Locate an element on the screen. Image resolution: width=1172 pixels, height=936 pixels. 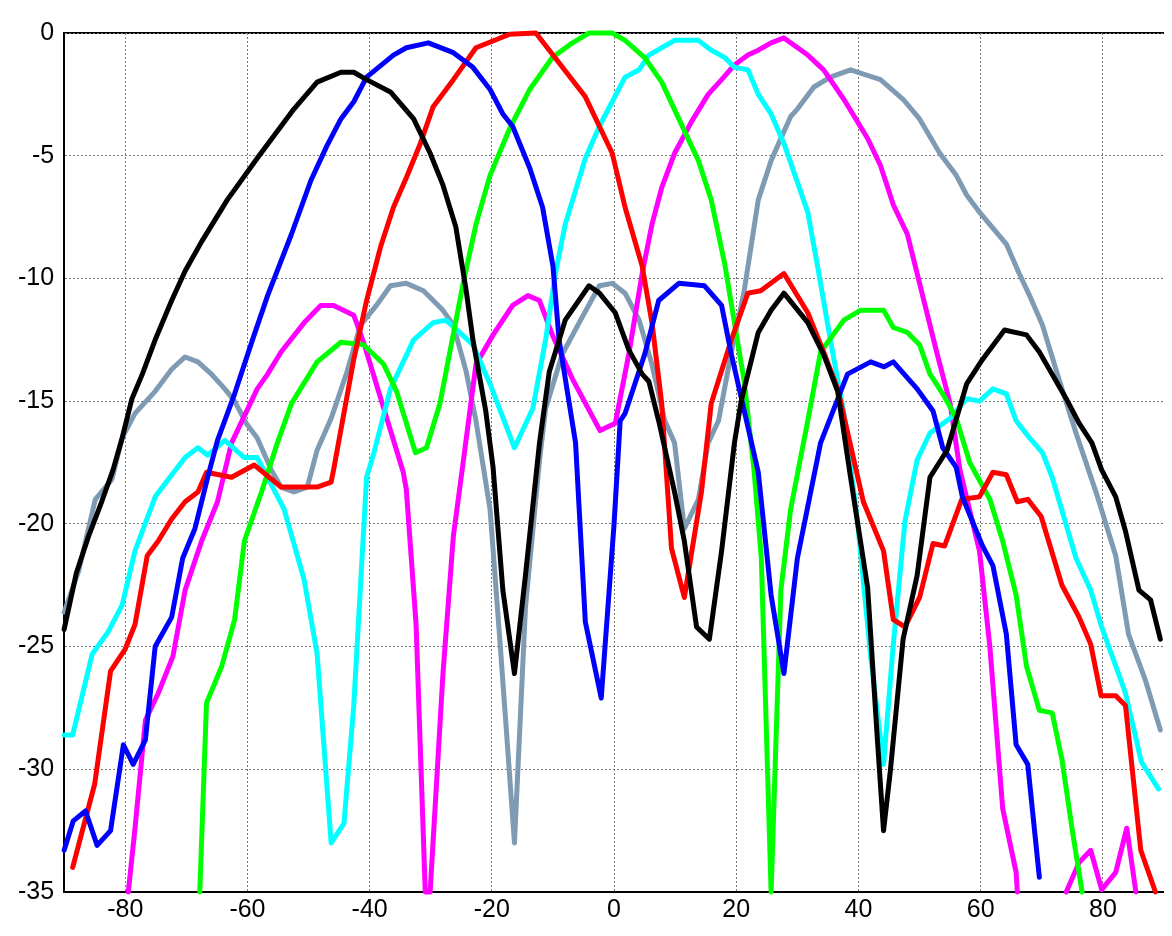
x-tick-label: 20 is located at coordinates (736, 907).